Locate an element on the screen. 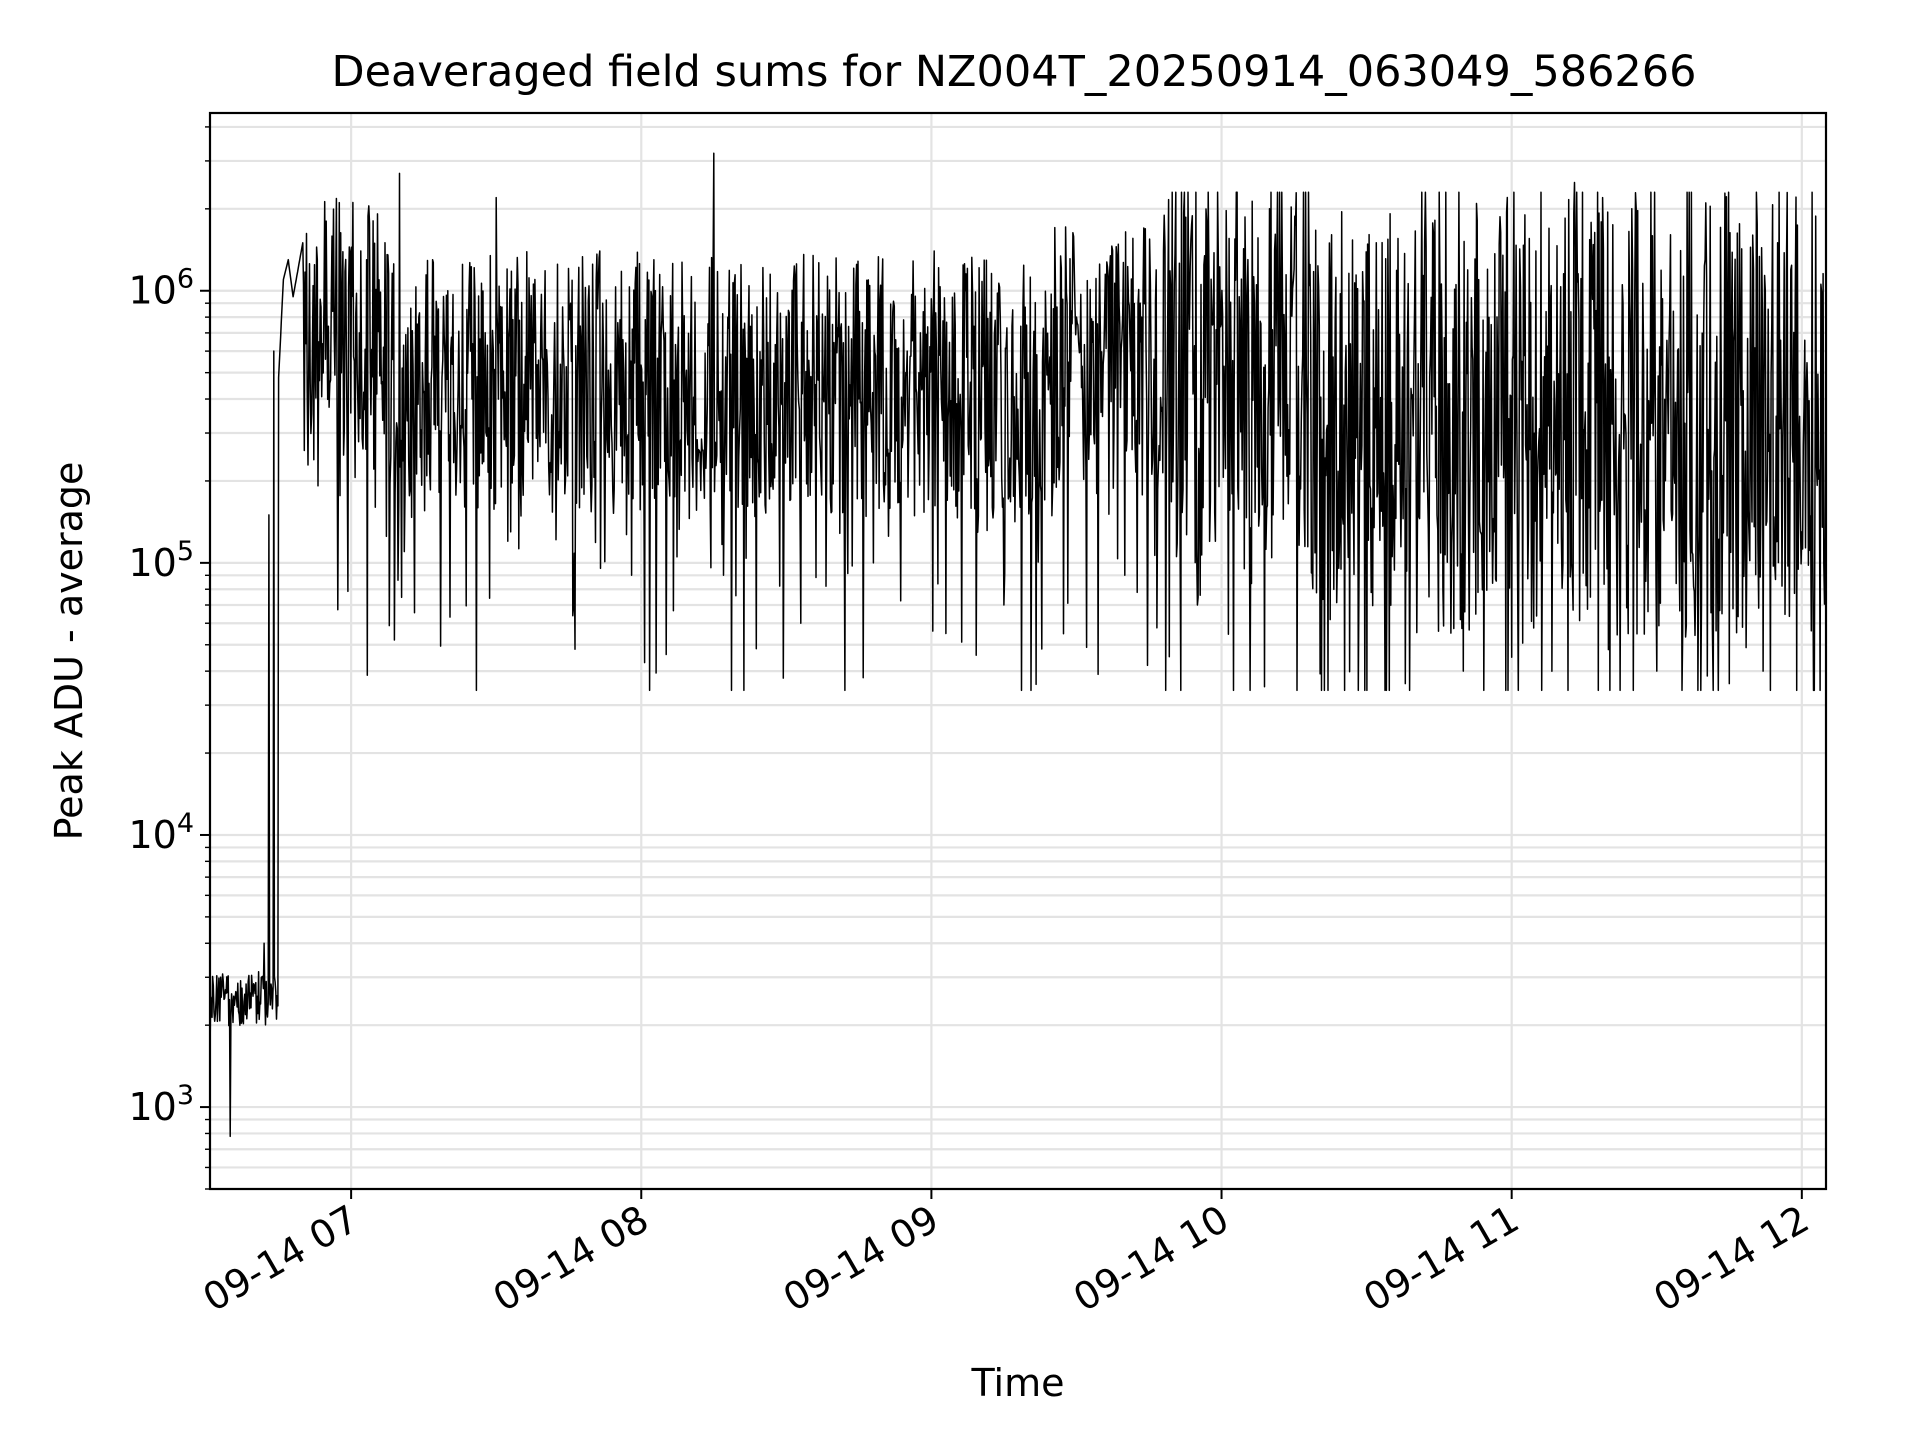 The height and width of the screenshot is (1440, 1920). y-tick-exponent: 5 is located at coordinates (185, 551).